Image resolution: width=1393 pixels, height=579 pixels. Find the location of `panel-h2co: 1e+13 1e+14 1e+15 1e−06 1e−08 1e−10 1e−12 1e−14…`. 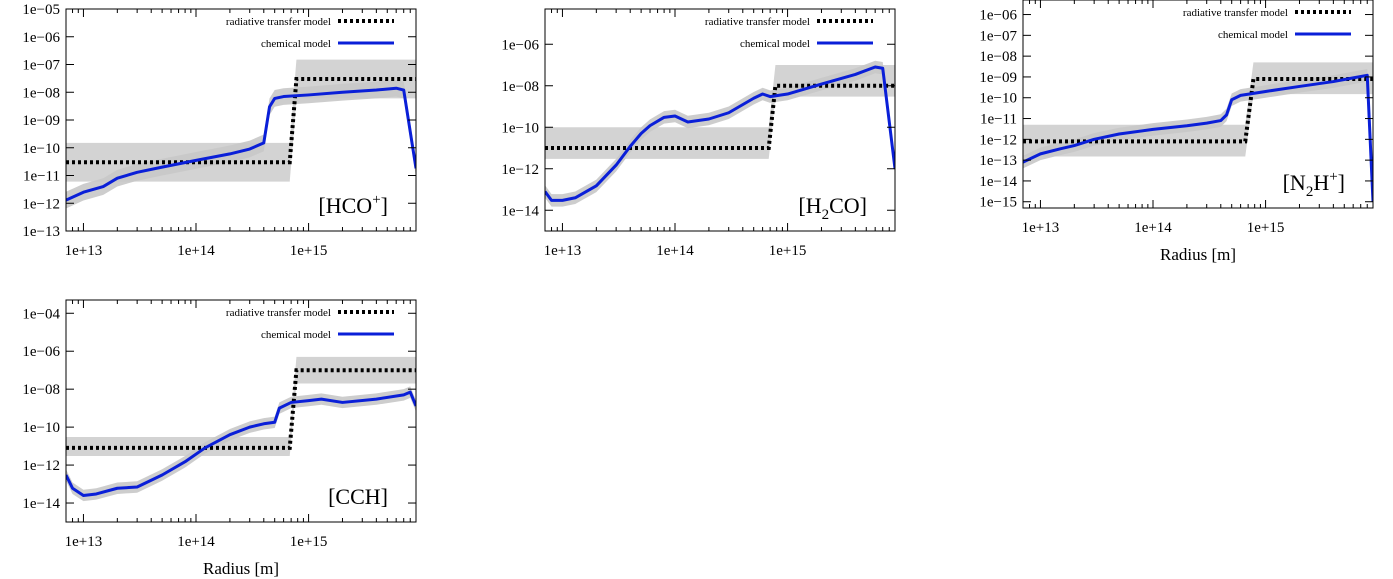

panel-h2co: 1e+13 1e+14 1e+15 1e−06 1e−08 1e−10 1e−12 1e−14… is located at coordinates (698, 134).